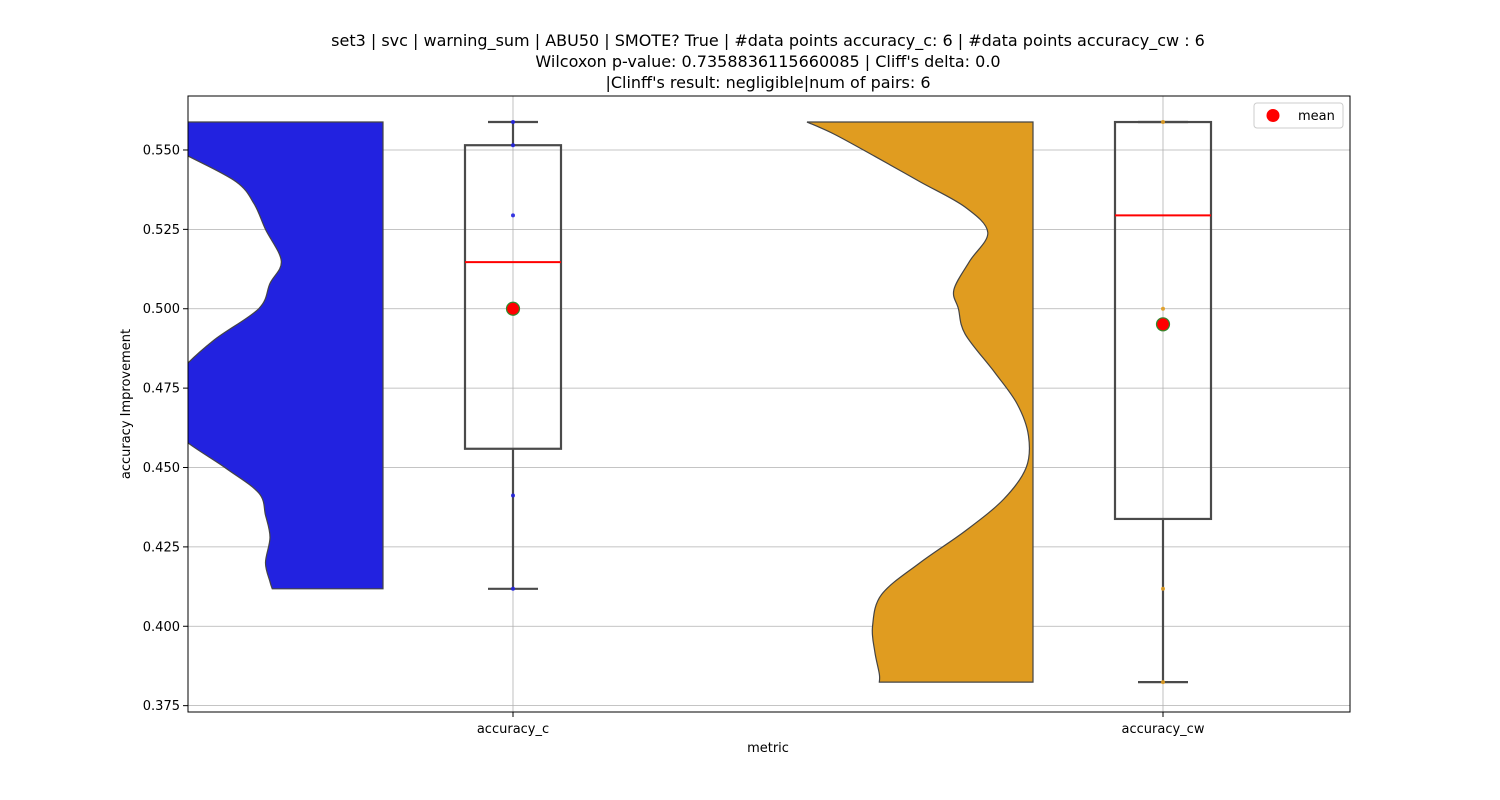 Image resolution: width=1500 pixels, height=800 pixels. I want to click on y-tick-label: 0.375, so click(161, 706).